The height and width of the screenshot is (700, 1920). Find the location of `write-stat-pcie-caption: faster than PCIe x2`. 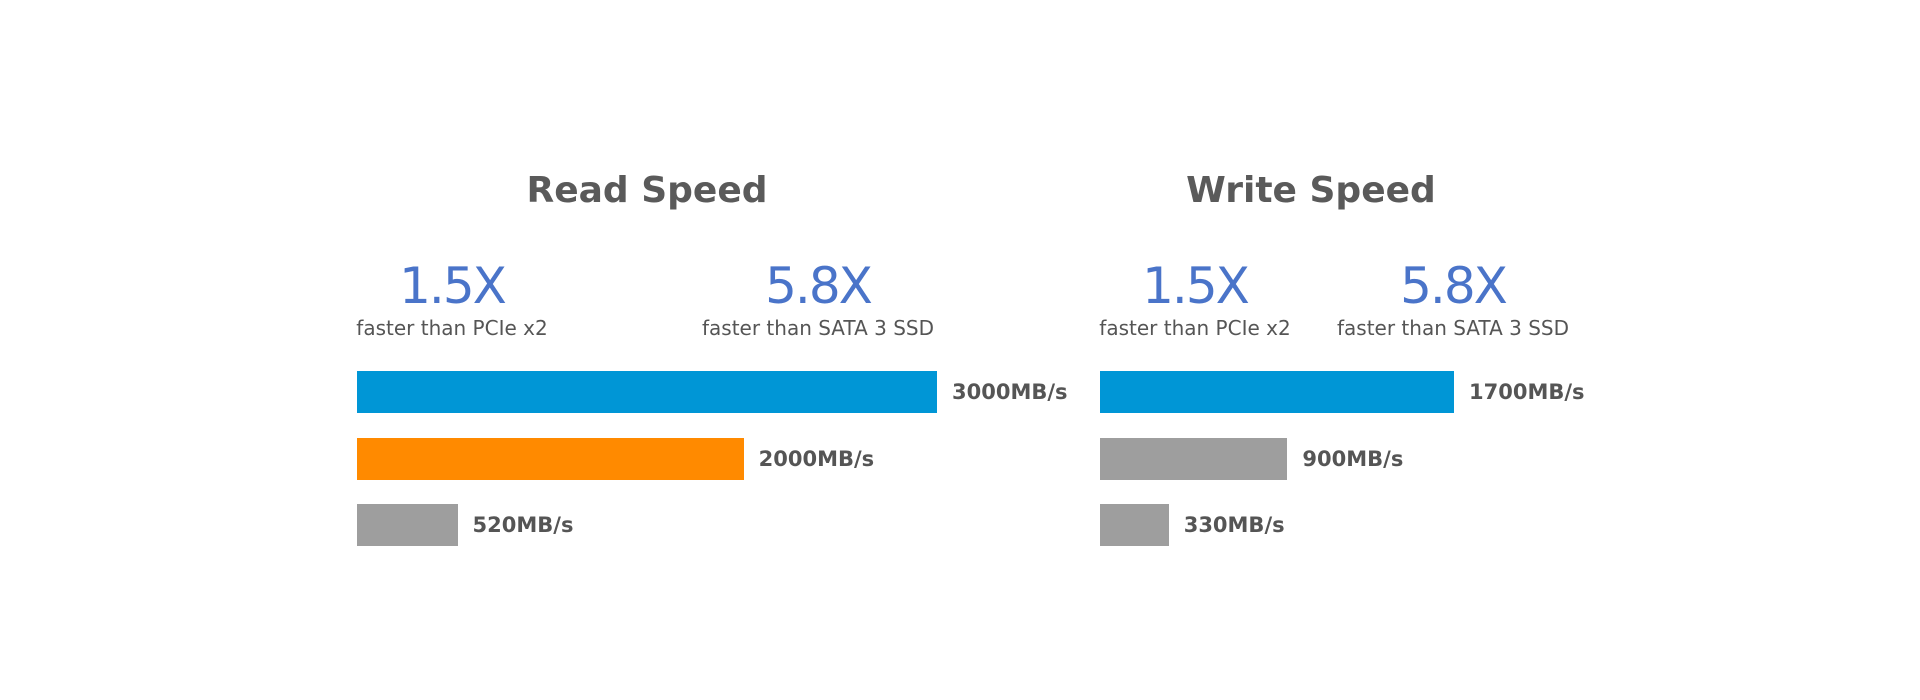

write-stat-pcie-caption: faster than PCIe x2 is located at coordinates (1195, 328).